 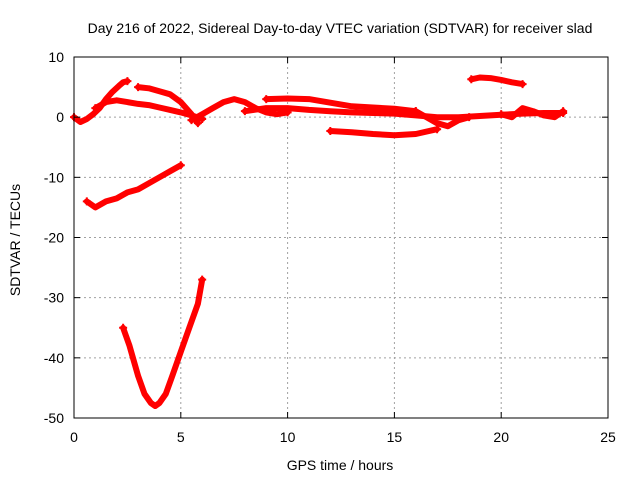 What do you see at coordinates (54, 177) in the screenshot?
I see `y-tick-label: -10` at bounding box center [54, 177].